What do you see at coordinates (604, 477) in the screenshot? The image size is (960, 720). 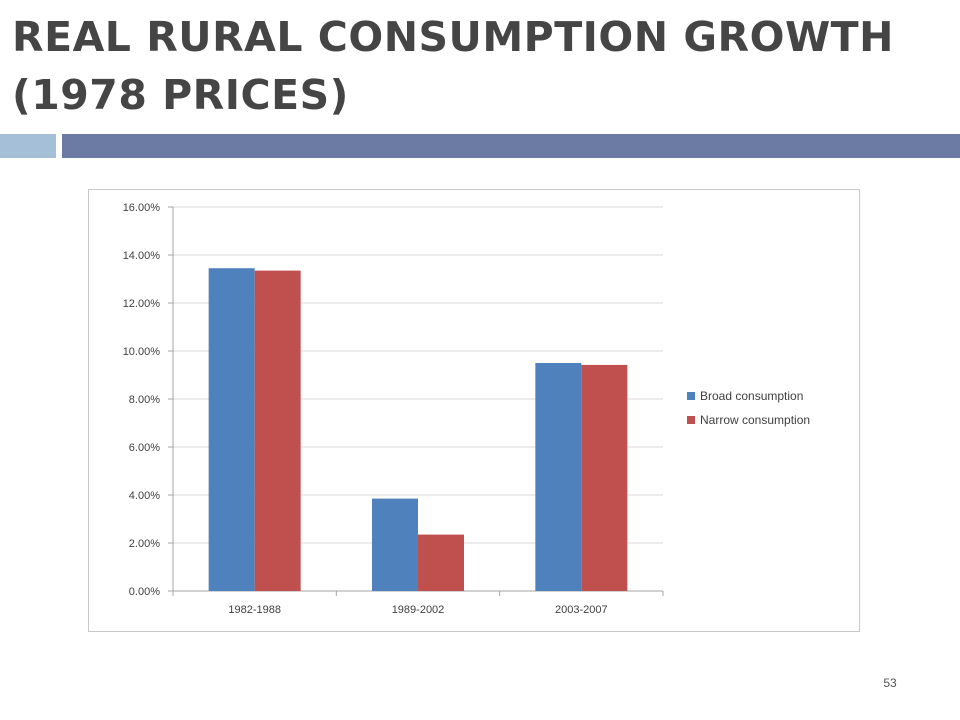 I see `bar-narrow-2003-2007` at bounding box center [604, 477].